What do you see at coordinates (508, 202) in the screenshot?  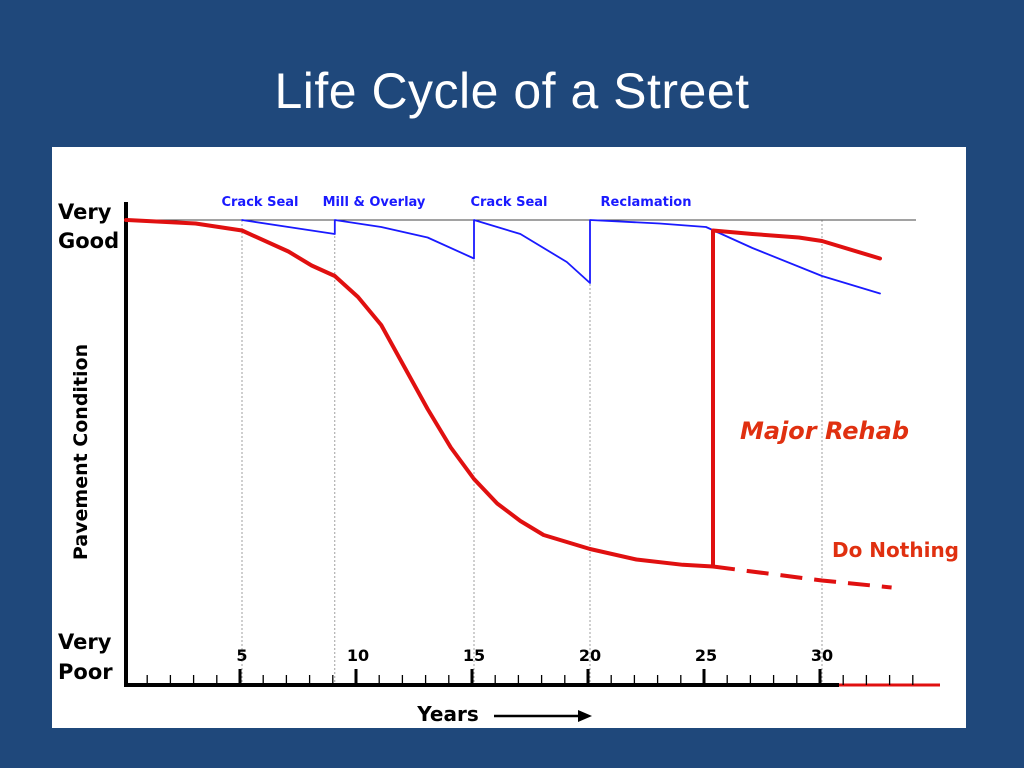 I see `treatment-label-2: Crack Seal` at bounding box center [508, 202].